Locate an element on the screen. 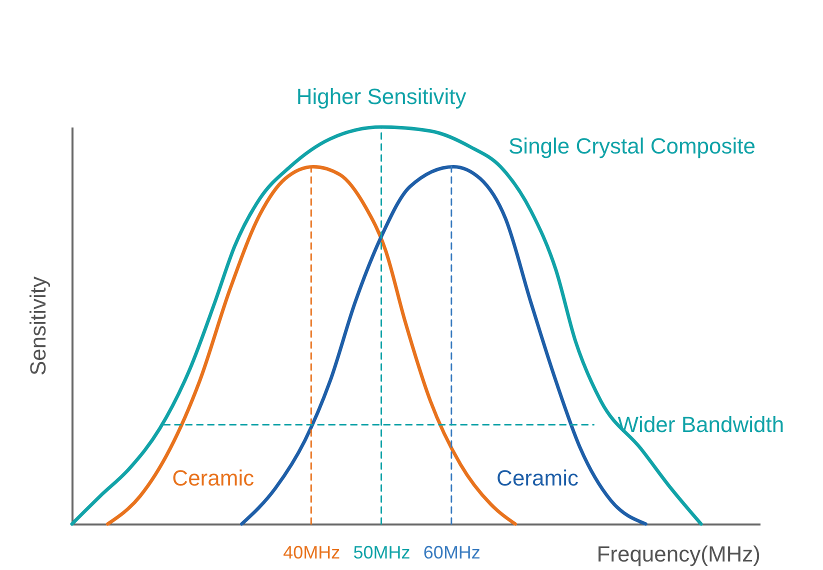  annotation: Wider Bandwidth is located at coordinates (701, 424).